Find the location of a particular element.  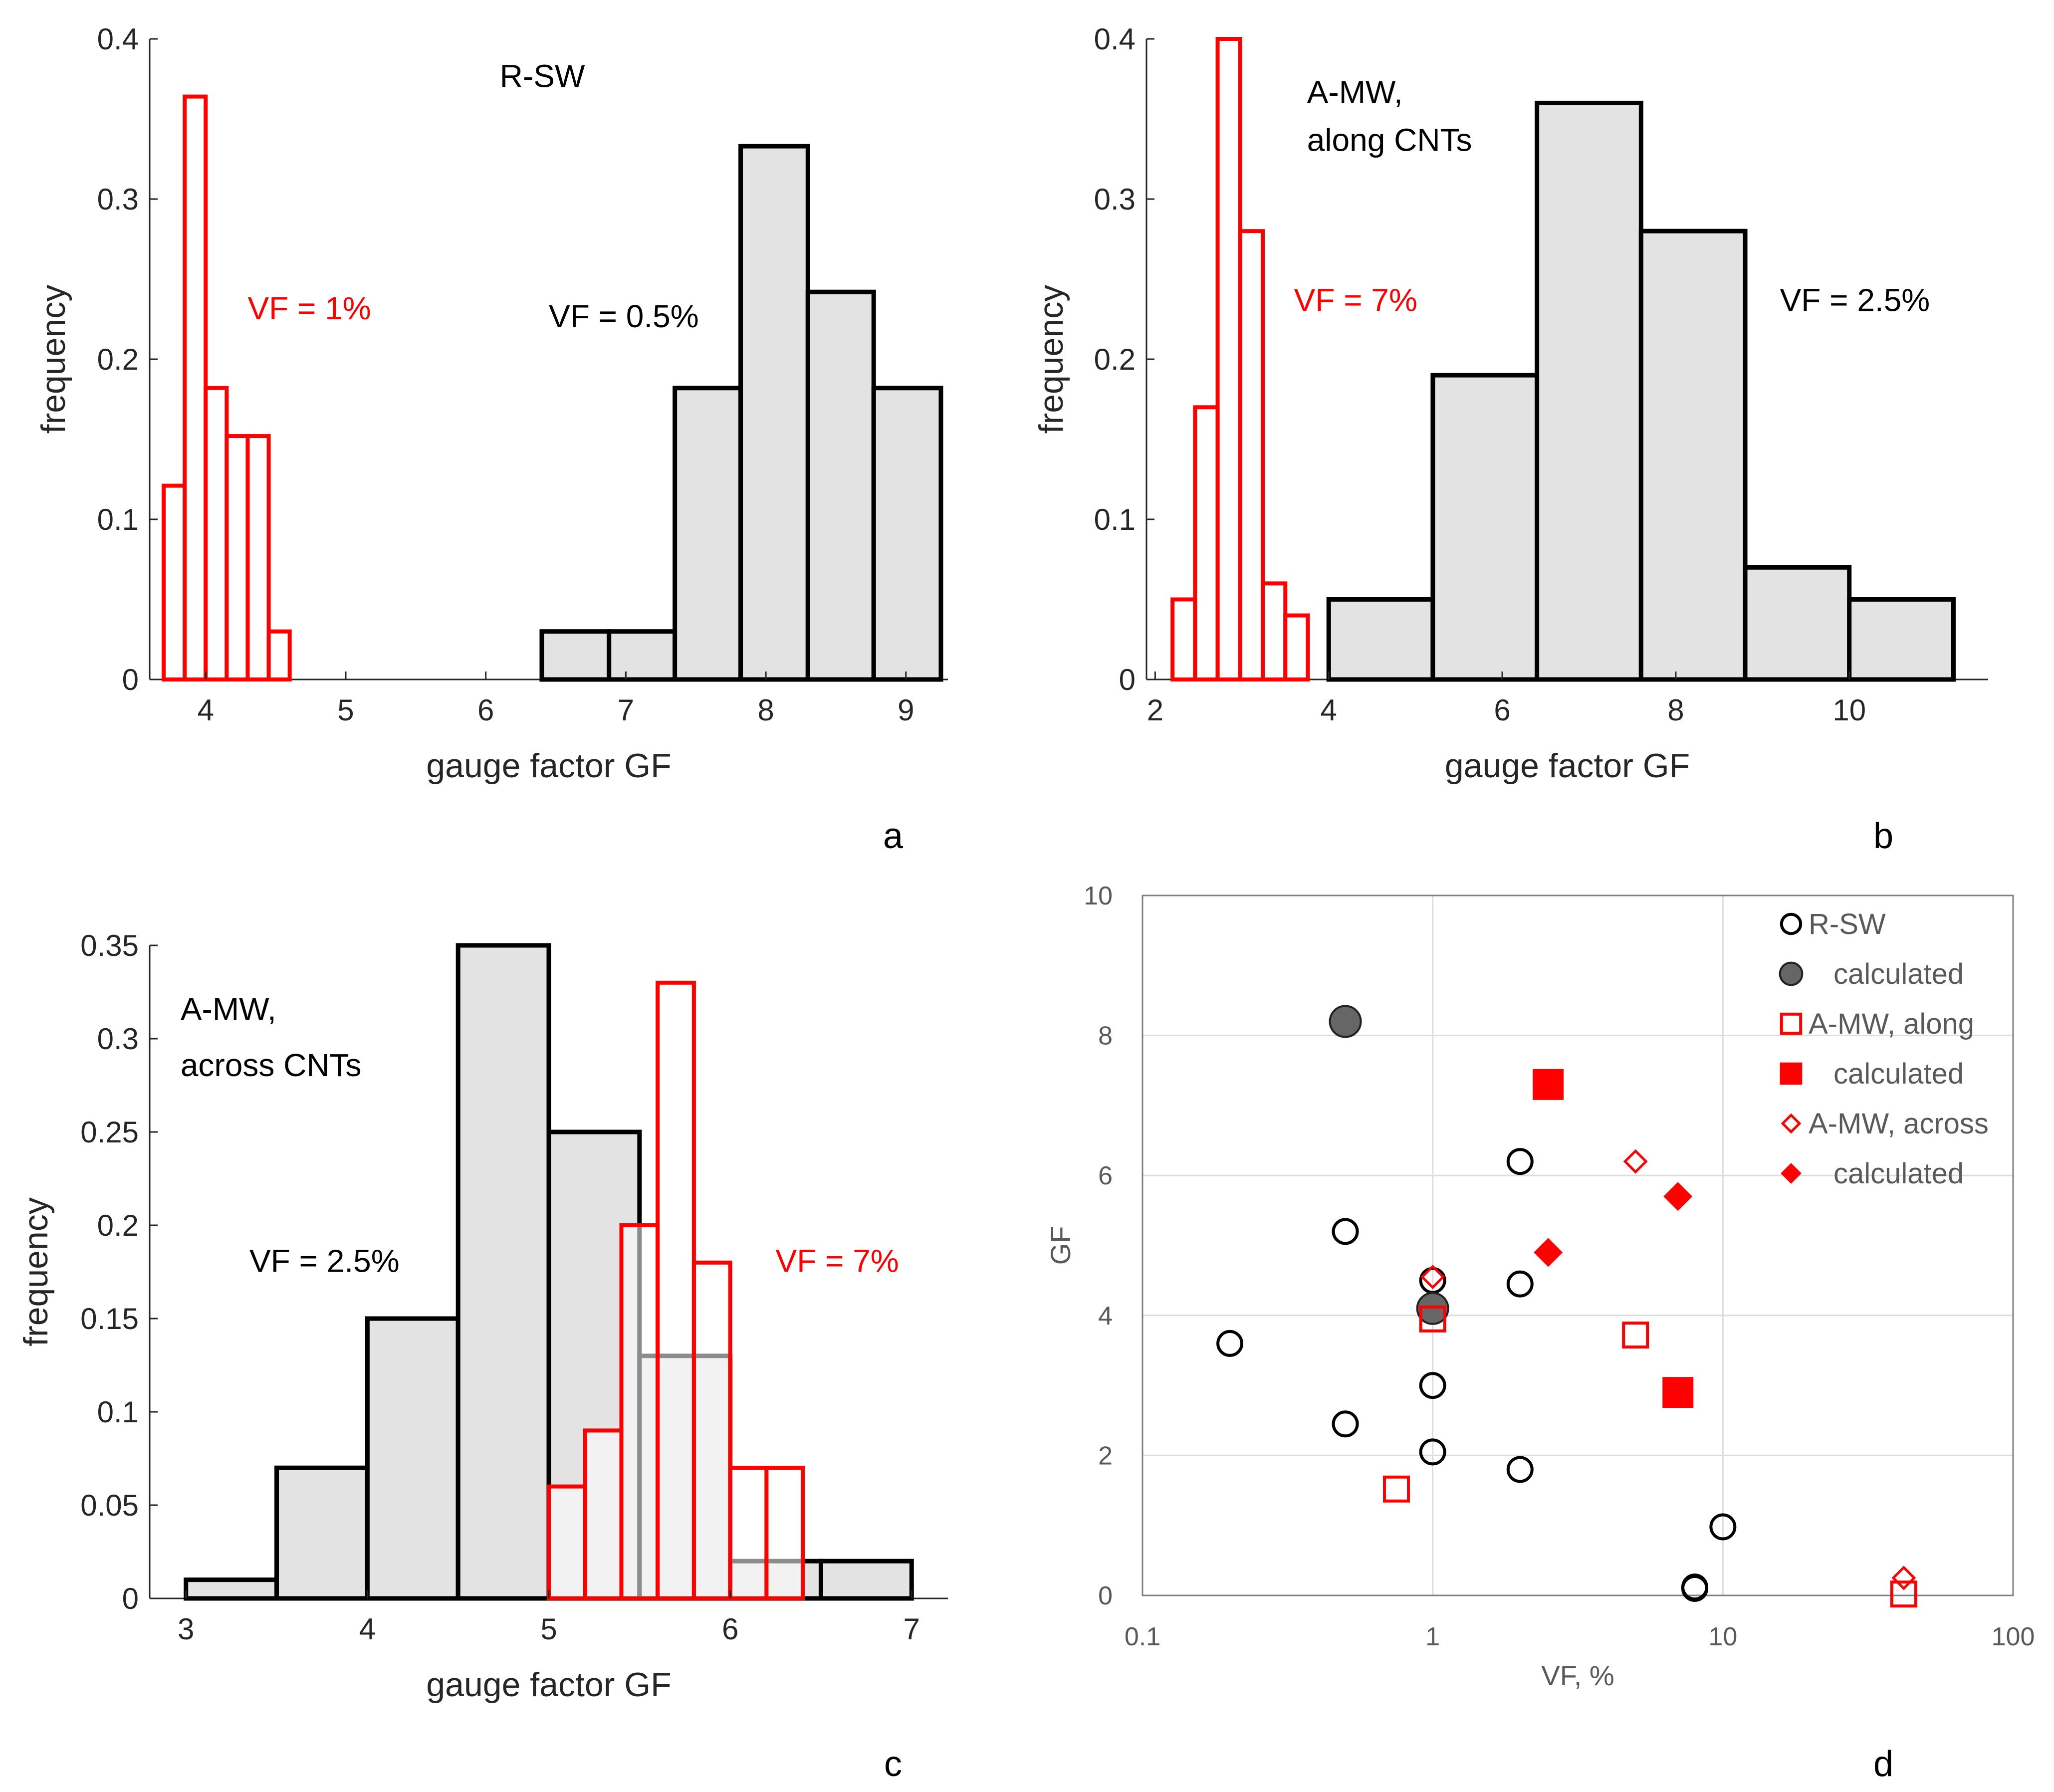

legend-label: calculated is located at coordinates (1898, 1173).